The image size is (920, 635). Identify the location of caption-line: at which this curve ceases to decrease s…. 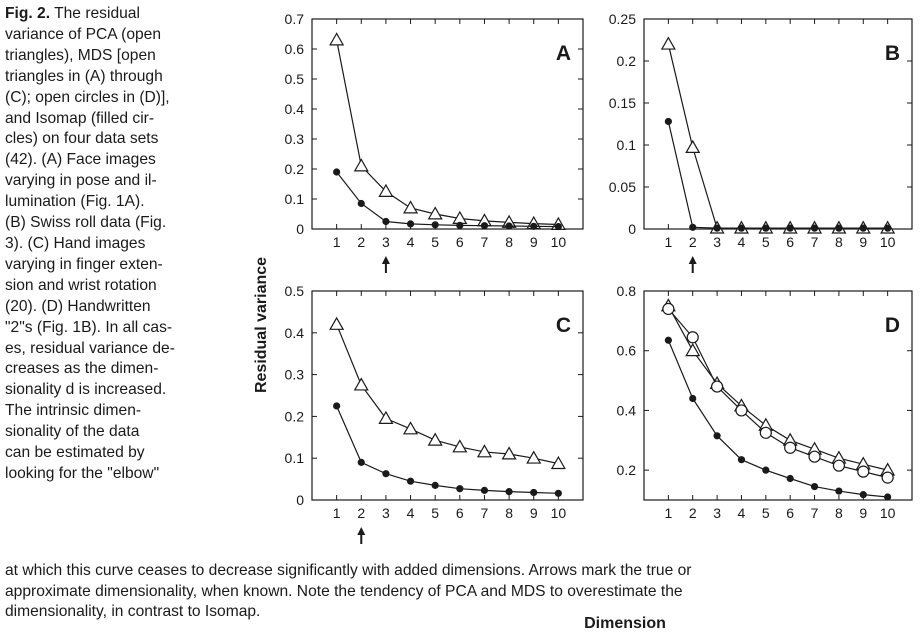
(348, 570).